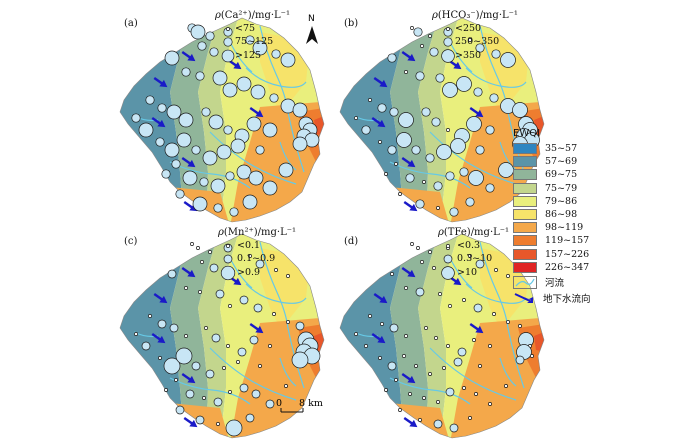  I want to click on ewqi-class-item: 226~347, so click(573, 267).